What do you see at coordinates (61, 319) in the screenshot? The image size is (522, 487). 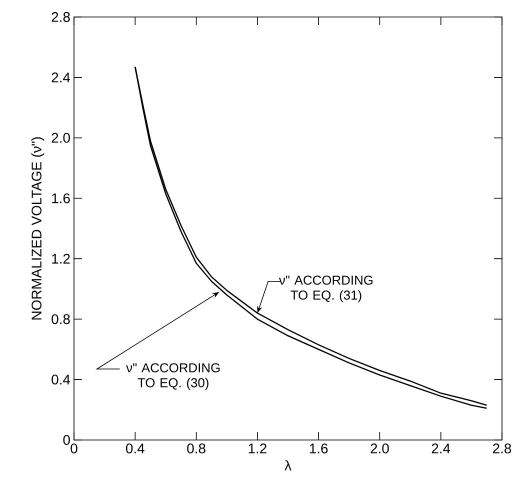 I see `y-tick-label: 0.8` at bounding box center [61, 319].